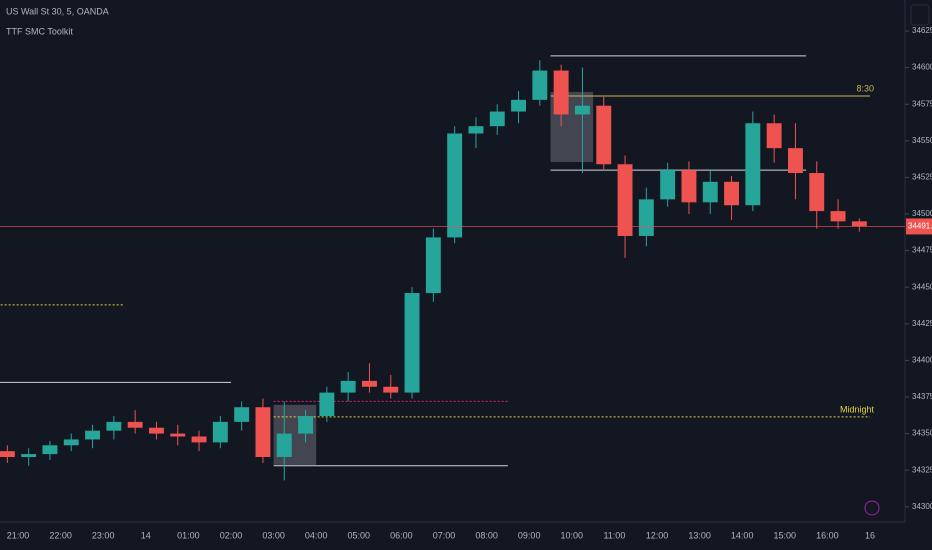 This screenshot has width=932, height=550. What do you see at coordinates (401, 535) in the screenshot?
I see `x-tick-label: 06:00` at bounding box center [401, 535].